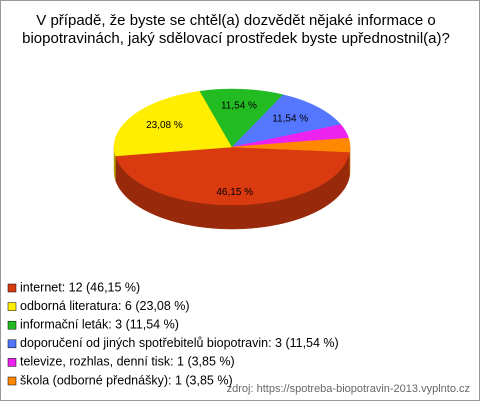  What do you see at coordinates (234, 192) in the screenshot?
I see `value-label: 46,15 %` at bounding box center [234, 192].